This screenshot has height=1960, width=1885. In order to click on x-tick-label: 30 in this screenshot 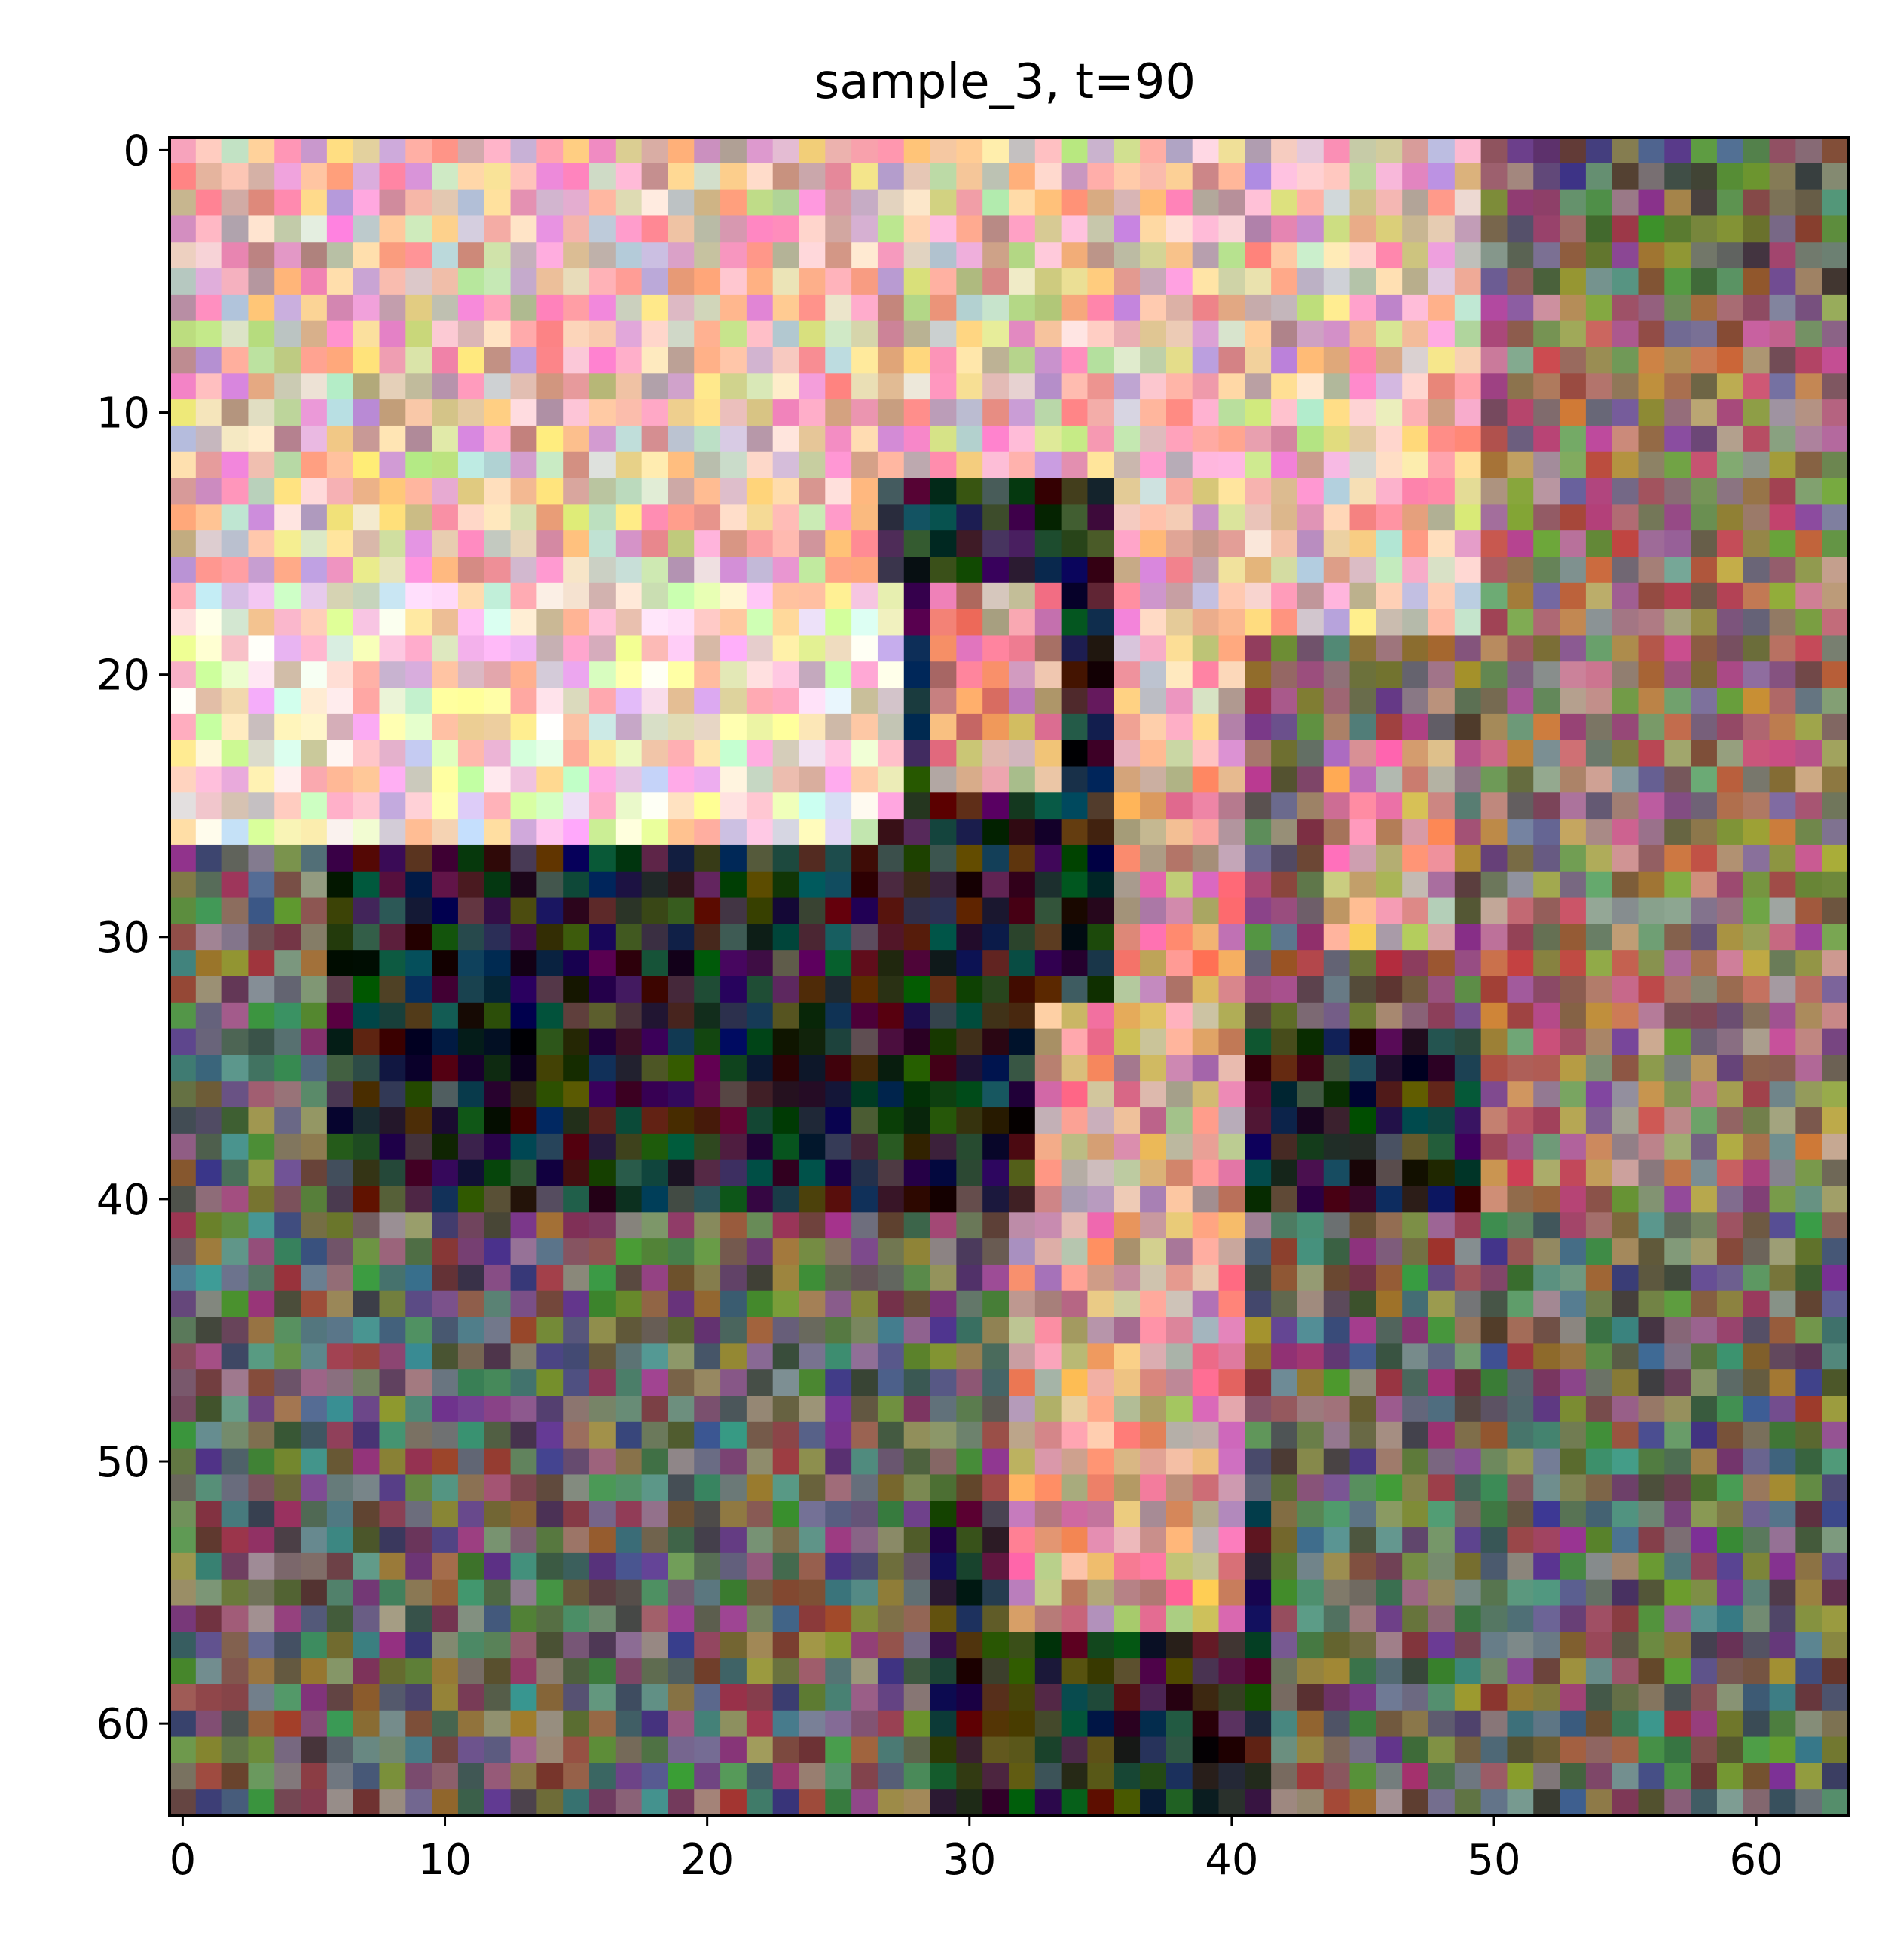, I will do `click(969, 1860)`.